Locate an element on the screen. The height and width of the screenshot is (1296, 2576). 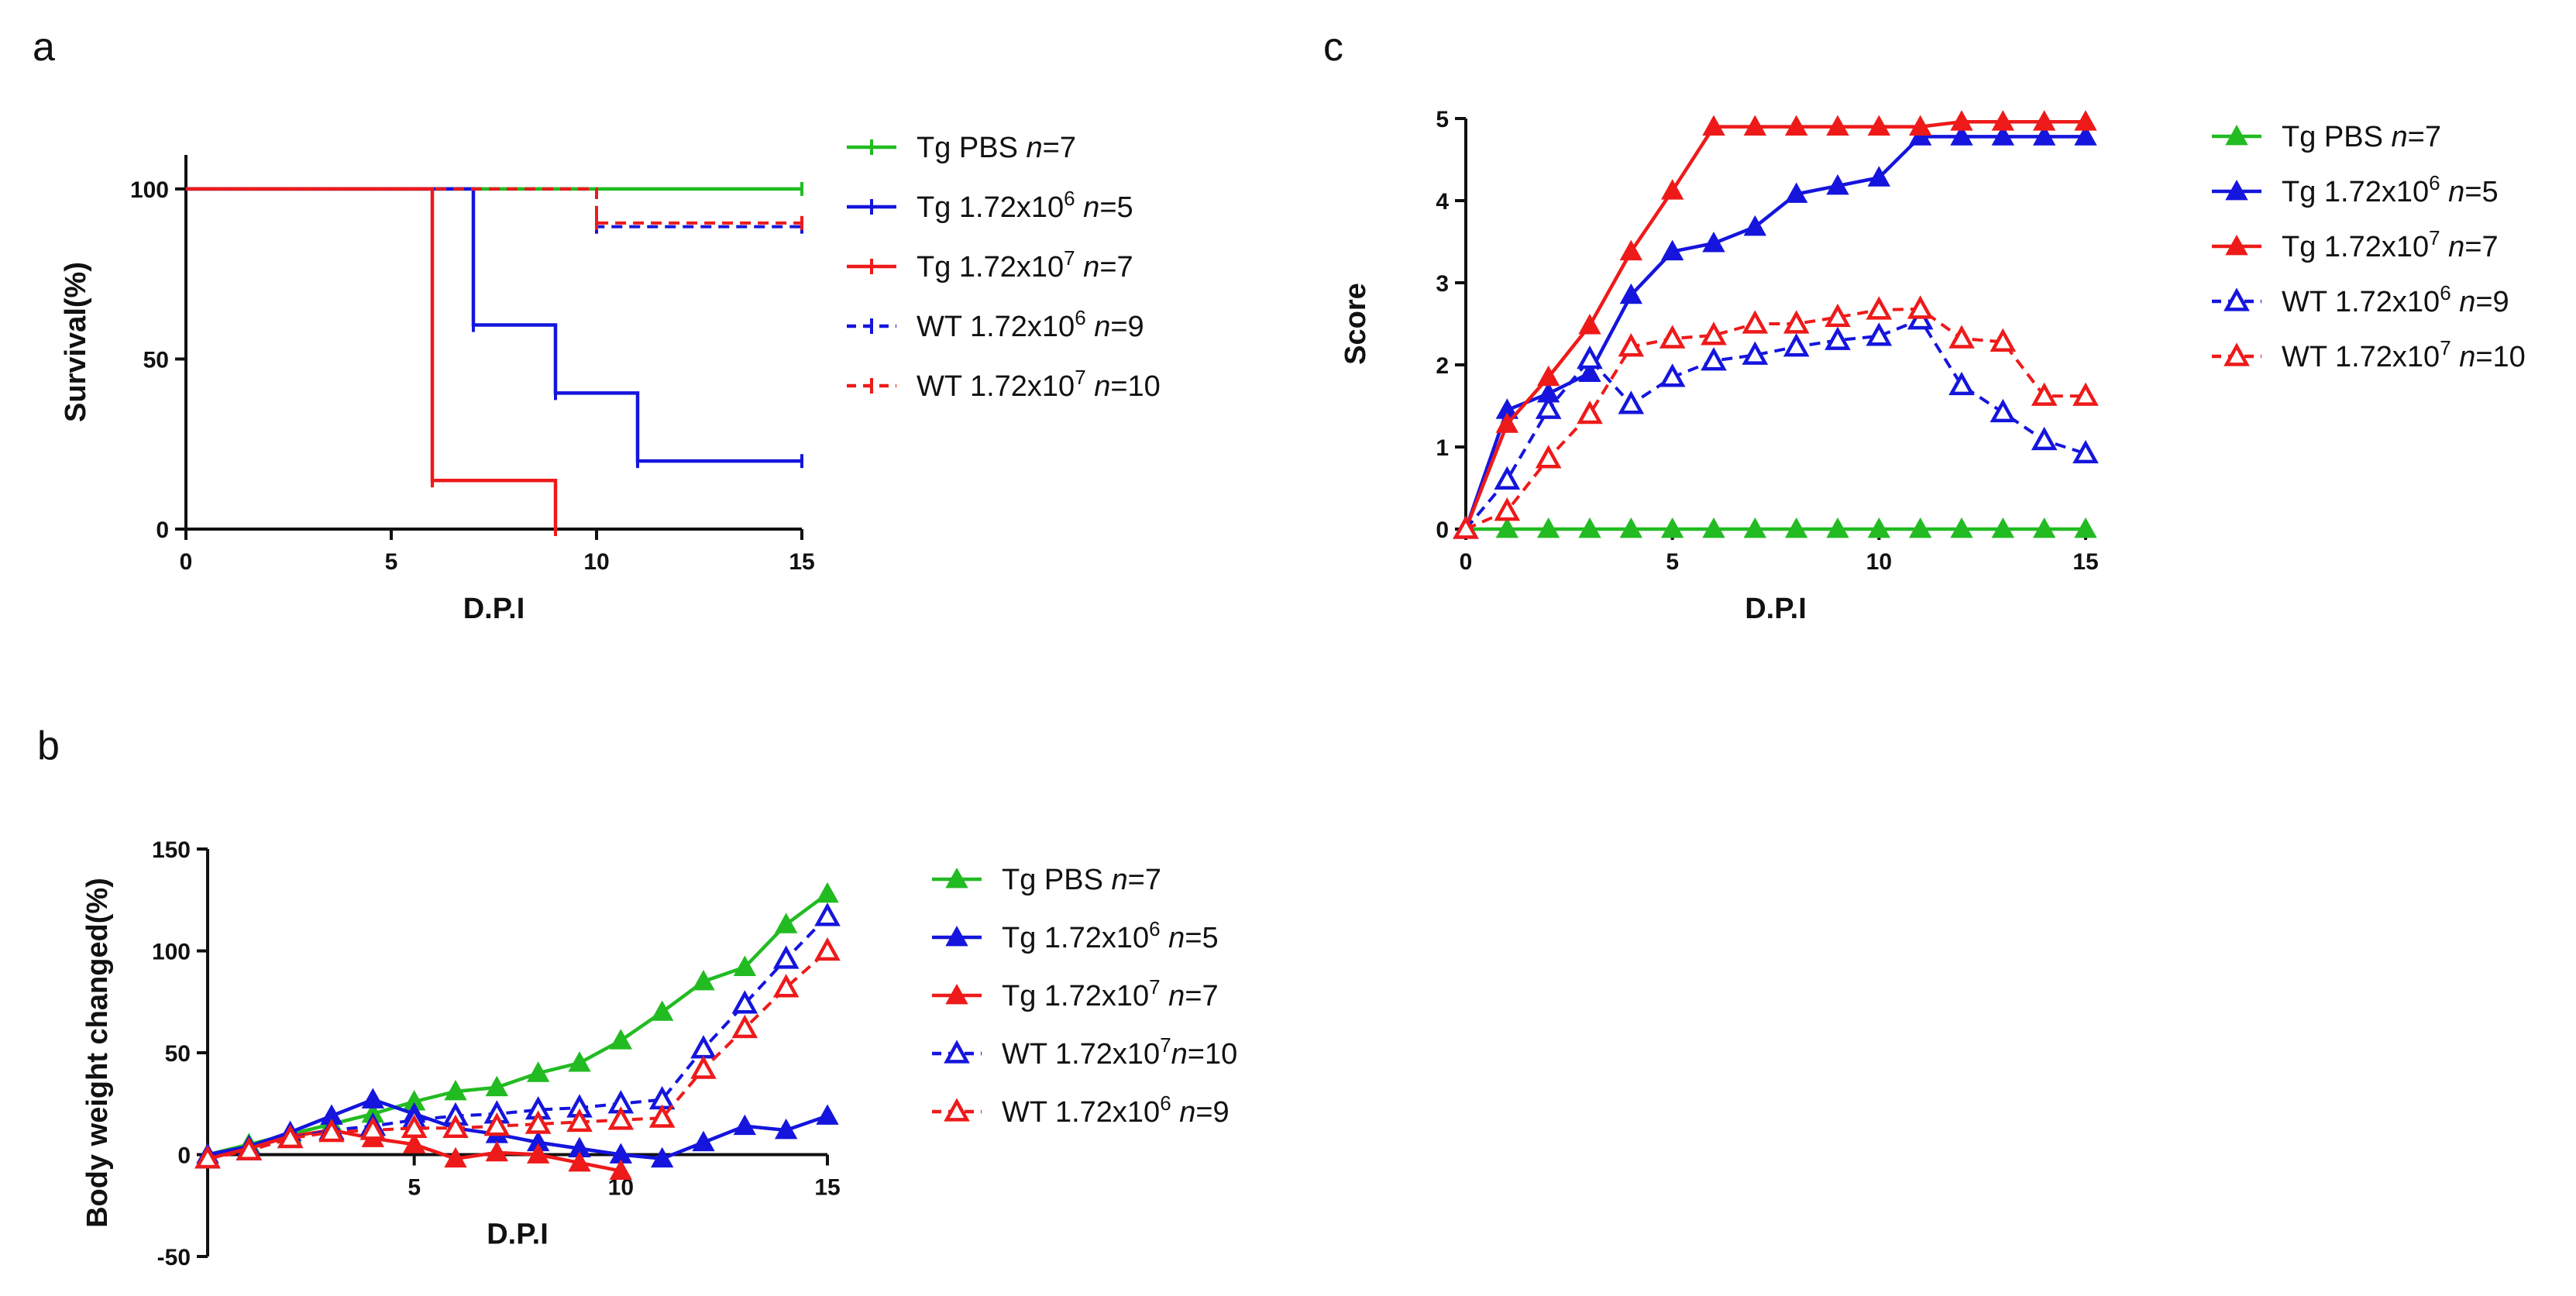
y-axis-title: Score is located at coordinates (1356, 324).